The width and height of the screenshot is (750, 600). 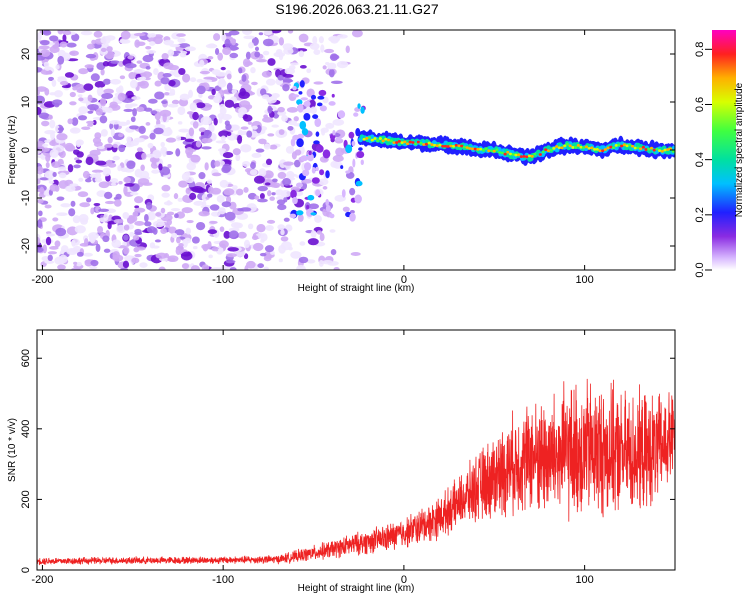 I want to click on spectrogram-y-tick-label: 20, so click(x=26, y=54).